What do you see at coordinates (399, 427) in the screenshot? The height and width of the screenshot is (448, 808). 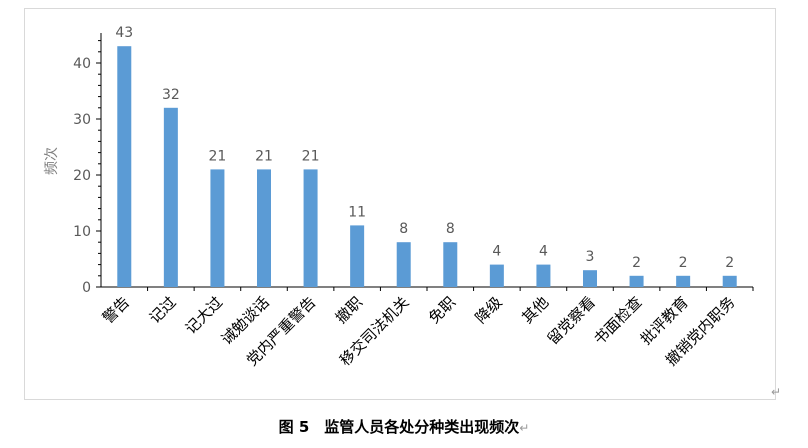 I see `figure-caption-text: 图 5 监管人员各处分种类出现频次` at bounding box center [399, 427].